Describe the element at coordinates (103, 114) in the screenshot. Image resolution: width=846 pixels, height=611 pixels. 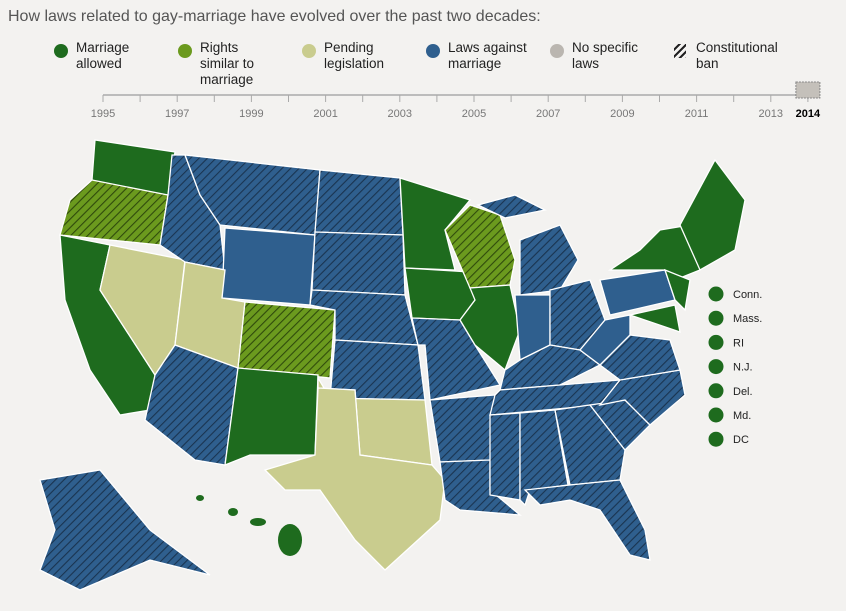
I see `timeline-year: 1995` at that location.